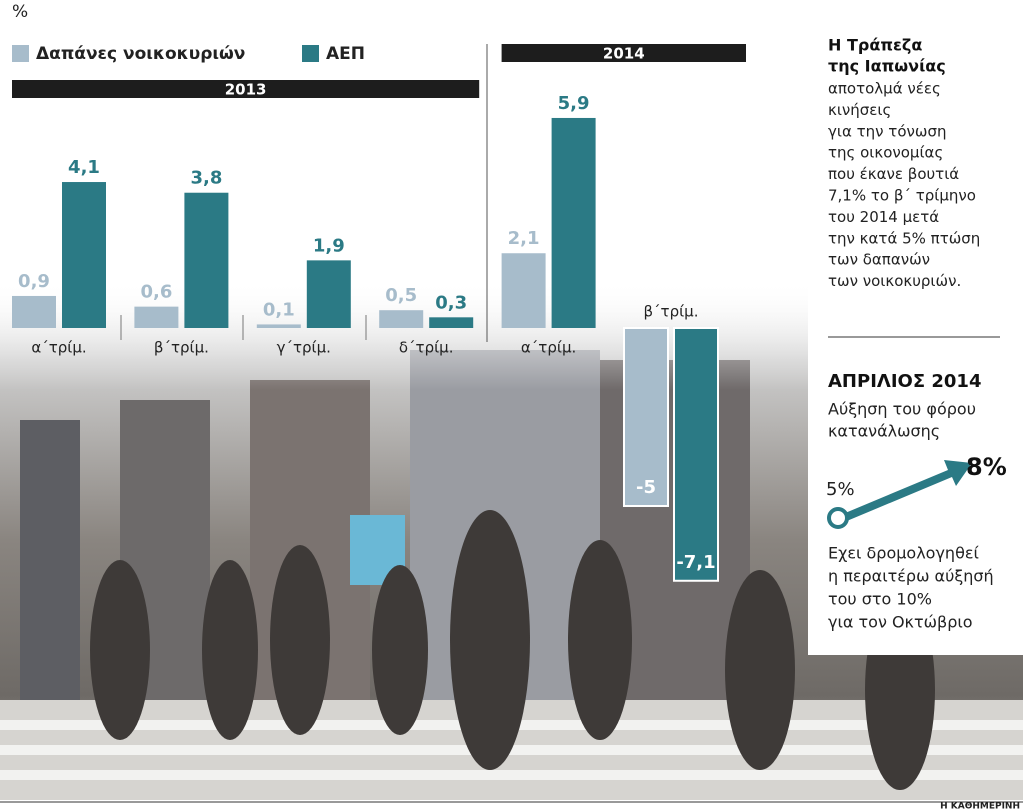  What do you see at coordinates (84, 167) in the screenshot?
I see `value-label: 4,1` at bounding box center [84, 167].